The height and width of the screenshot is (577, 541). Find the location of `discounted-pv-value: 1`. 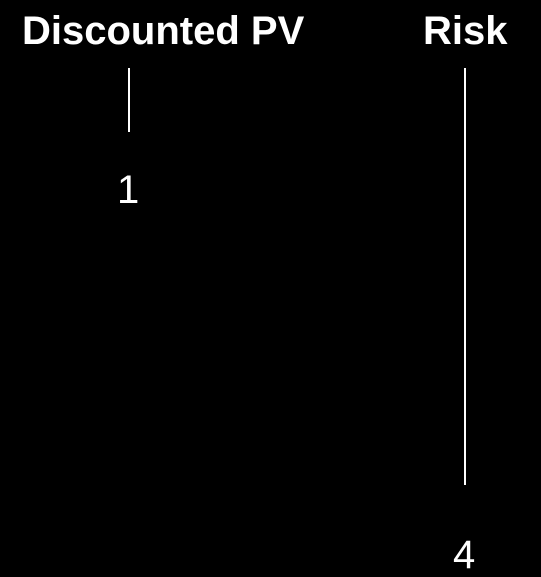

discounted-pv-value: 1 is located at coordinates (128, 190).